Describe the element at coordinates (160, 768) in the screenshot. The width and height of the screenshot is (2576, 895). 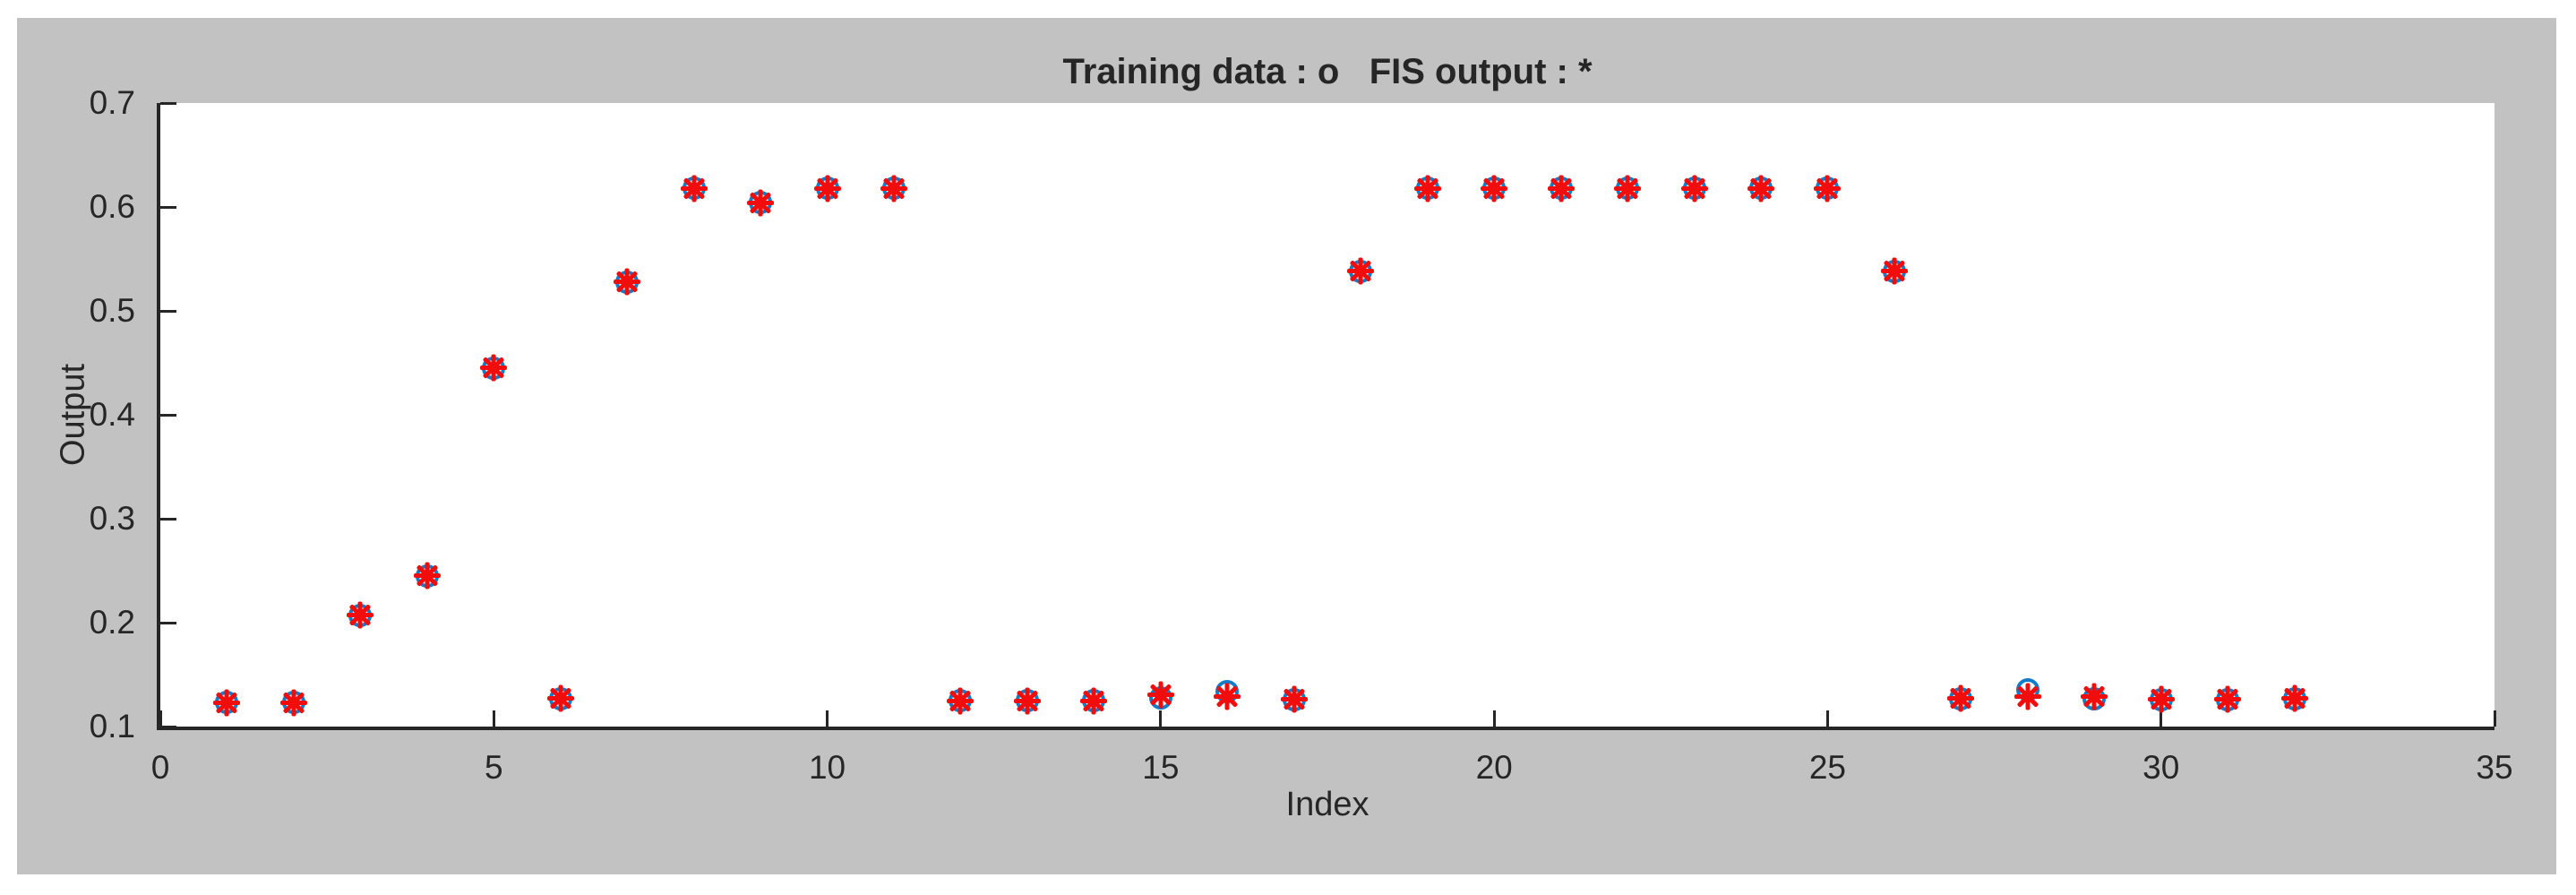
I see `x-tick-label: 0` at that location.